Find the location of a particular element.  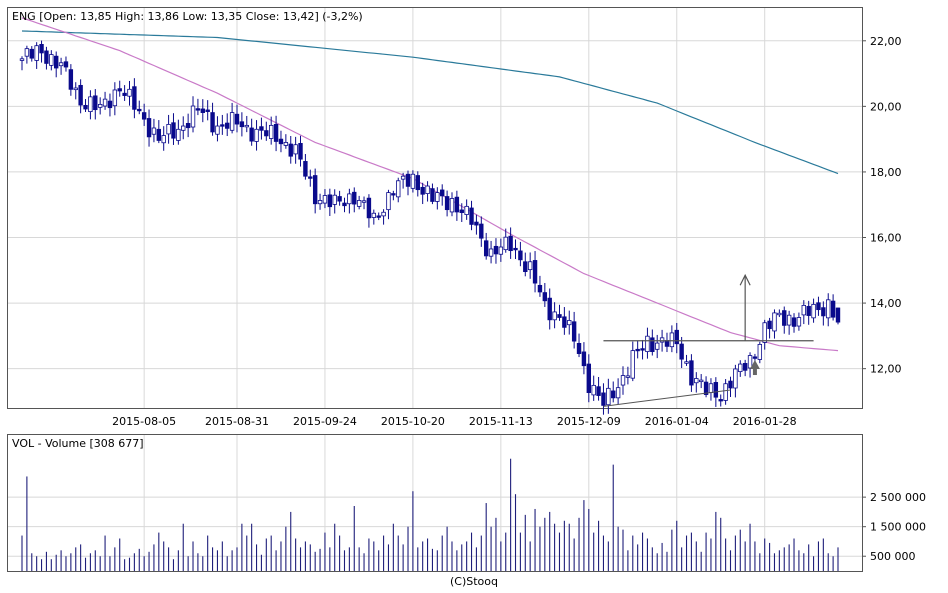

price-tick-label: 14,00 is located at coordinates (886, 303).